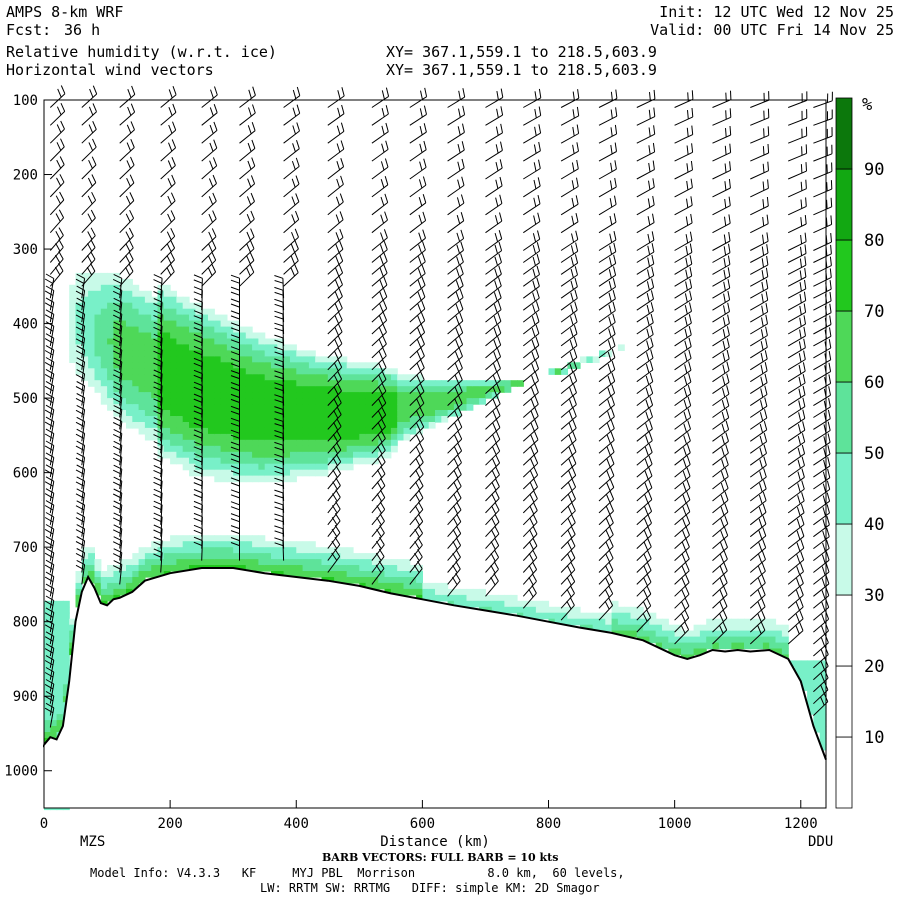  What do you see at coordinates (110, 70) in the screenshot?
I see `field-title-wind: Horizontal wind vectors` at bounding box center [110, 70].